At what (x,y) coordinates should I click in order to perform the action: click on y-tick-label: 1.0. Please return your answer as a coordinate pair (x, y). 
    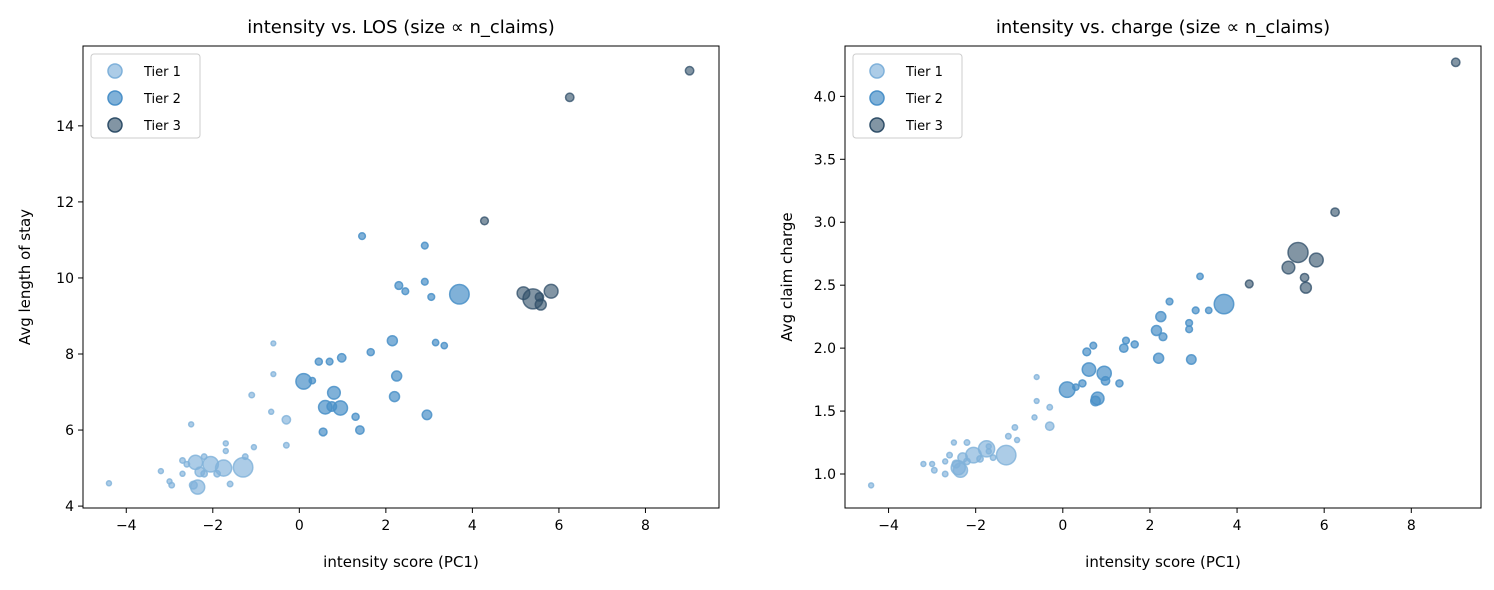
    Looking at the image, I should click on (825, 475).